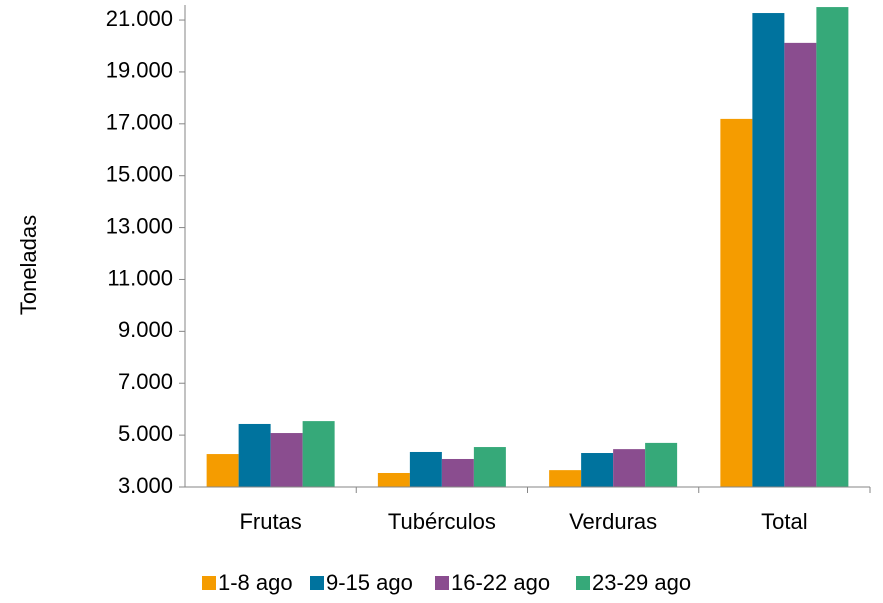 Image resolution: width=883 pixels, height=603 pixels. What do you see at coordinates (139, 122) in the screenshot?
I see `y-tick-label: 17.000` at bounding box center [139, 122].